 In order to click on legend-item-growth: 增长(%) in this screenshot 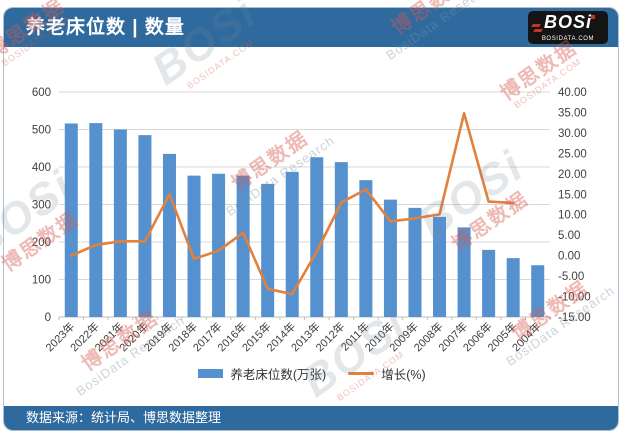, I will do `click(387, 373)`.